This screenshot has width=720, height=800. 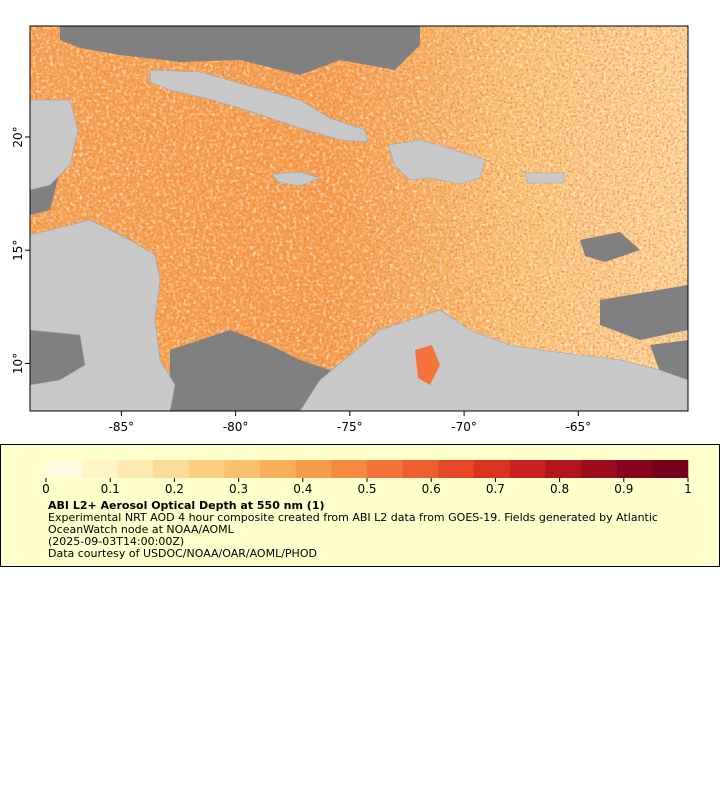 What do you see at coordinates (236, 427) in the screenshot?
I see `x-tick-label: -80°` at bounding box center [236, 427].